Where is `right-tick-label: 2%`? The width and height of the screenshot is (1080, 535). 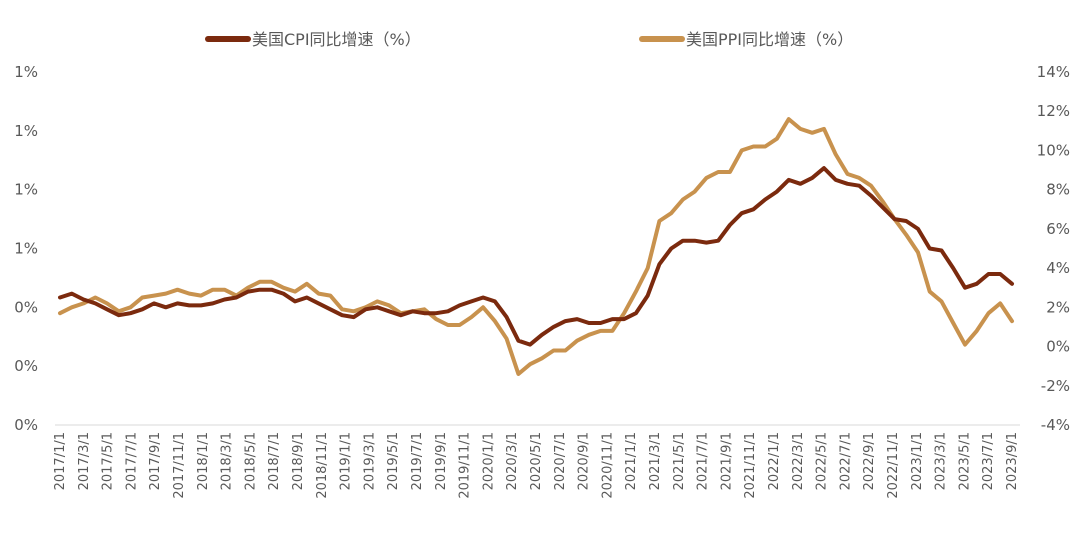 right-tick-label: 2% is located at coordinates (1058, 307).